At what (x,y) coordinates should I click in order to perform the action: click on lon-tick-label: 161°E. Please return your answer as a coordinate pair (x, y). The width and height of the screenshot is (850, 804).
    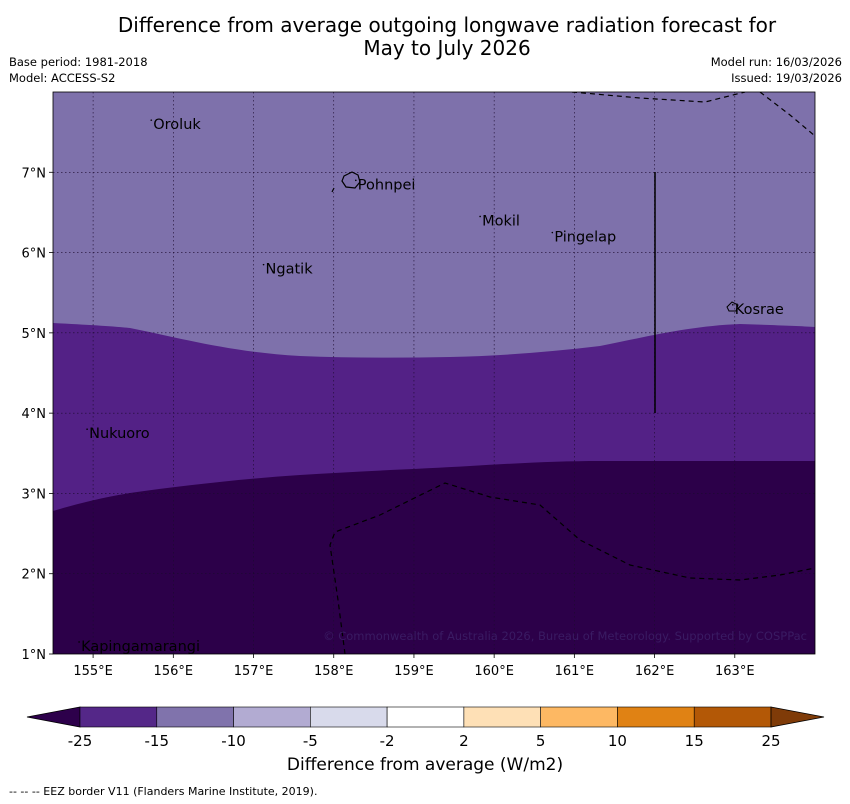
    Looking at the image, I should click on (575, 671).